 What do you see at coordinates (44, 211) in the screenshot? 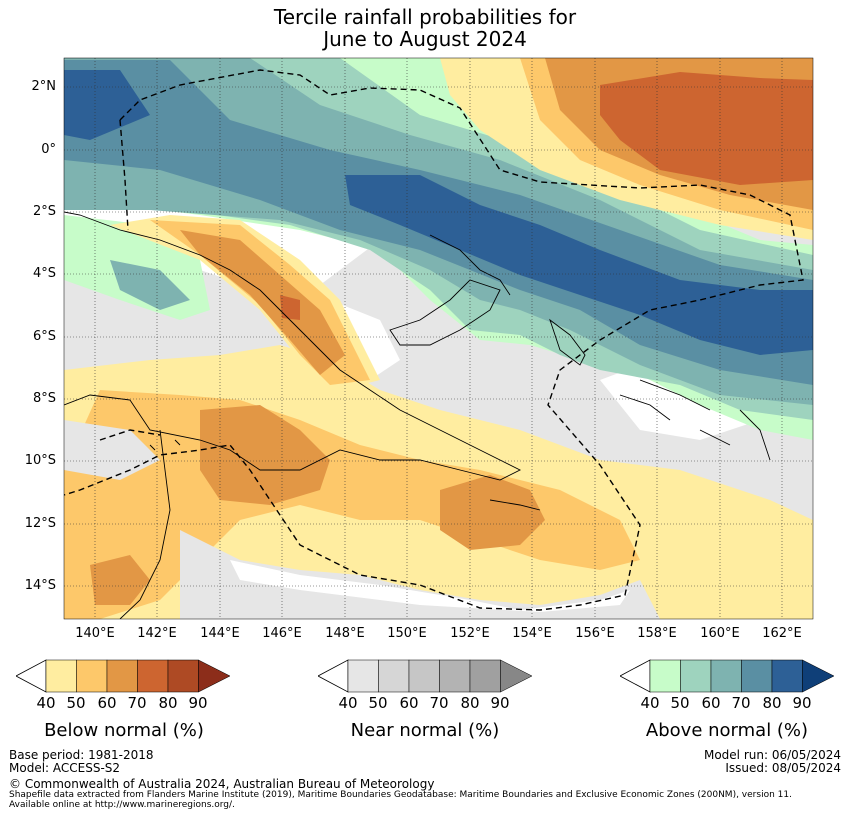
I see `lat-label: 2°S` at bounding box center [44, 211].